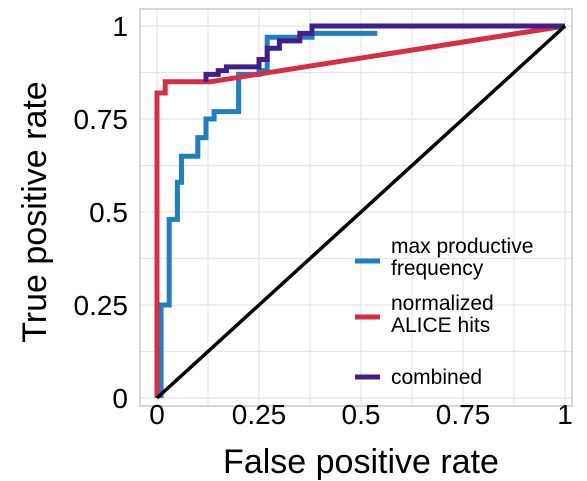  Describe the element at coordinates (157, 414) in the screenshot. I see `x-tick-label: 0` at that location.